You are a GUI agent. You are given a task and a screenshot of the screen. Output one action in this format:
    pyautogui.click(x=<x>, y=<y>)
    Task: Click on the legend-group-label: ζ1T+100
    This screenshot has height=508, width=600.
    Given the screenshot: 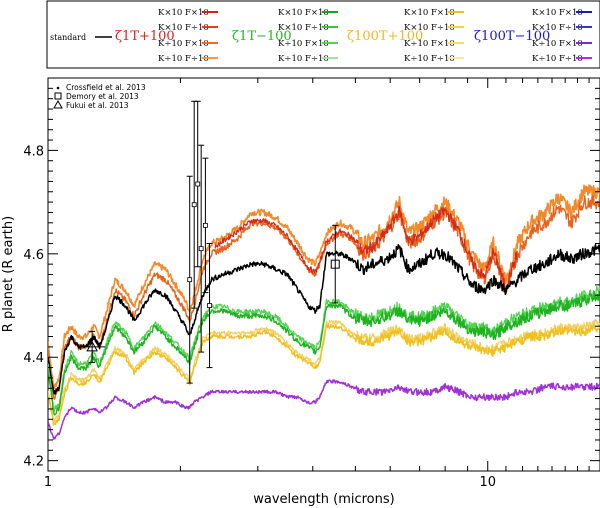 What is the action you would take?
    pyautogui.click(x=145, y=36)
    